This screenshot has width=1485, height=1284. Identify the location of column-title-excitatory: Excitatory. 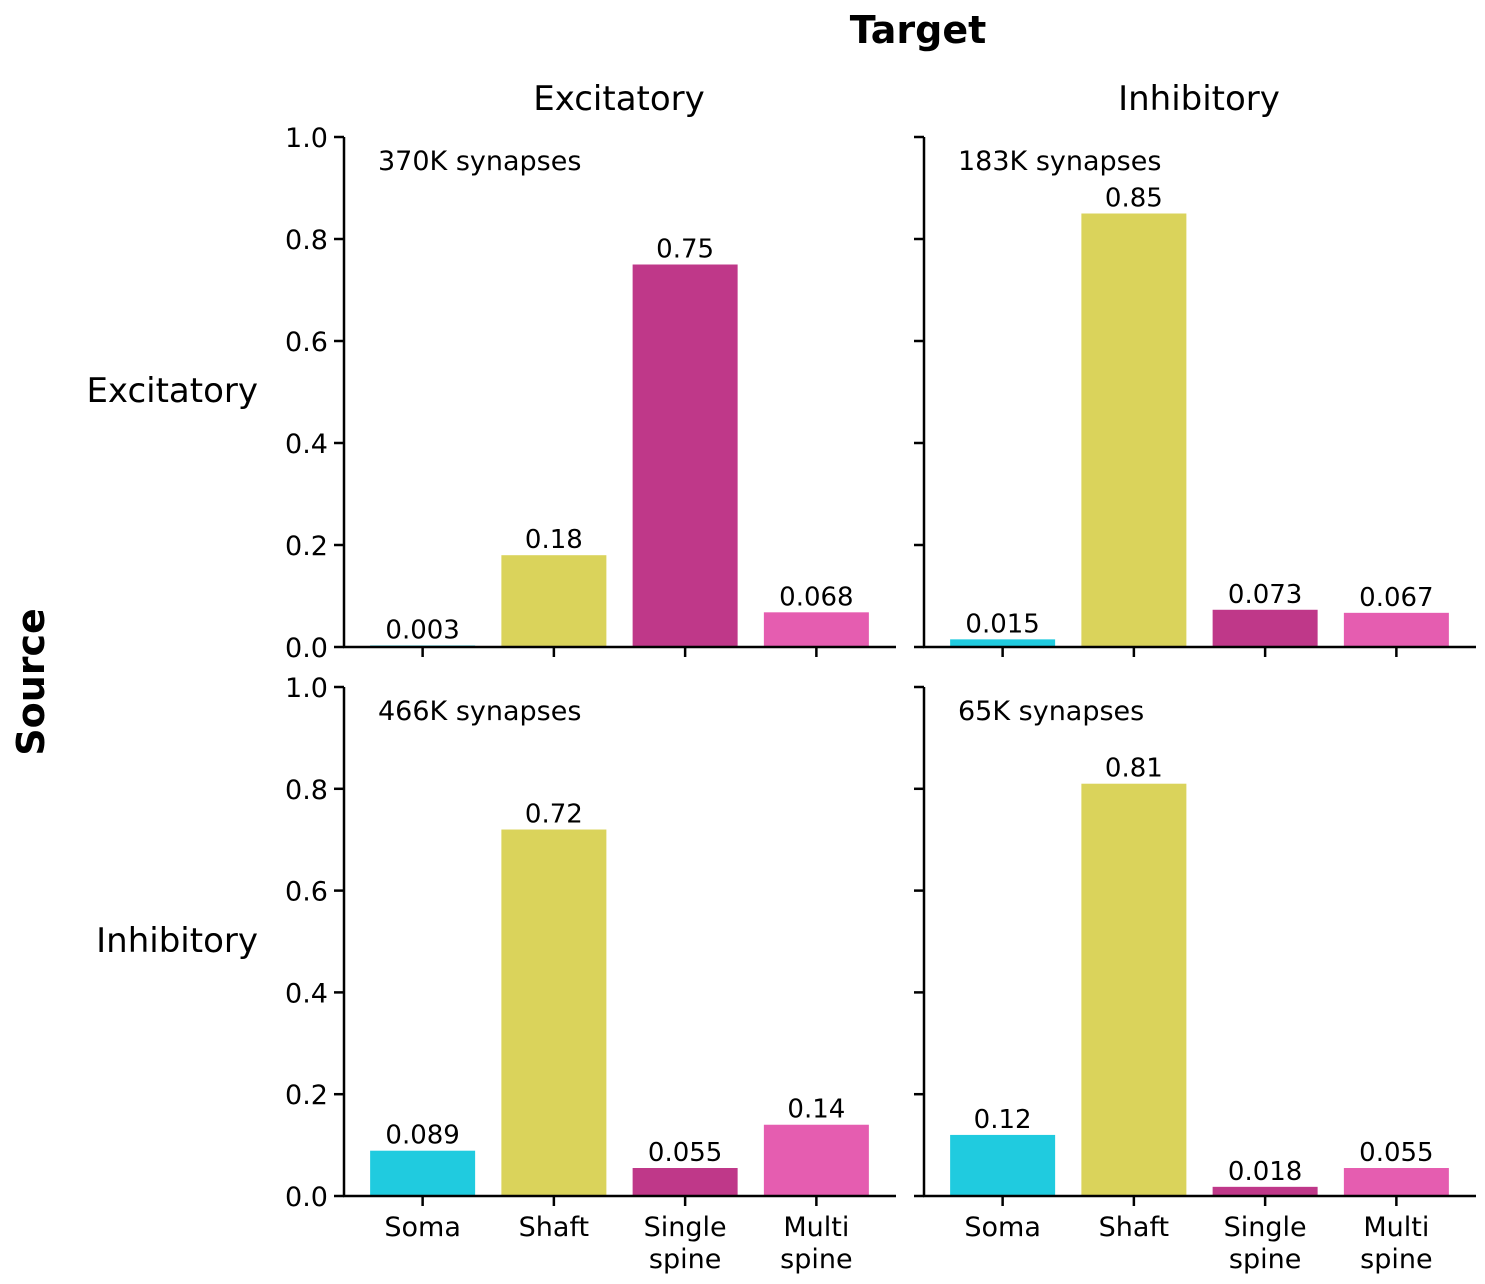
(619, 99).